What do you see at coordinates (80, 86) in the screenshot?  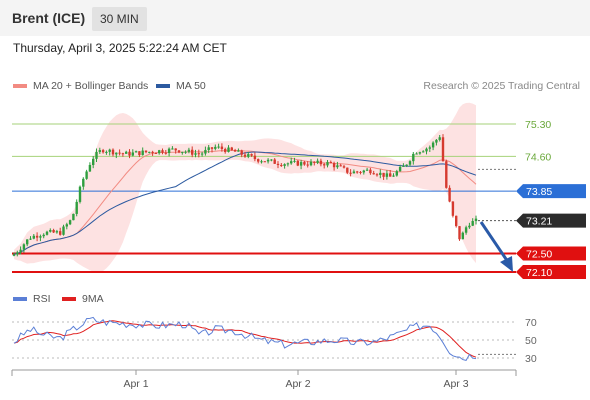 I see `legend-ma20: MA 20 + Bollinger Bands` at bounding box center [80, 86].